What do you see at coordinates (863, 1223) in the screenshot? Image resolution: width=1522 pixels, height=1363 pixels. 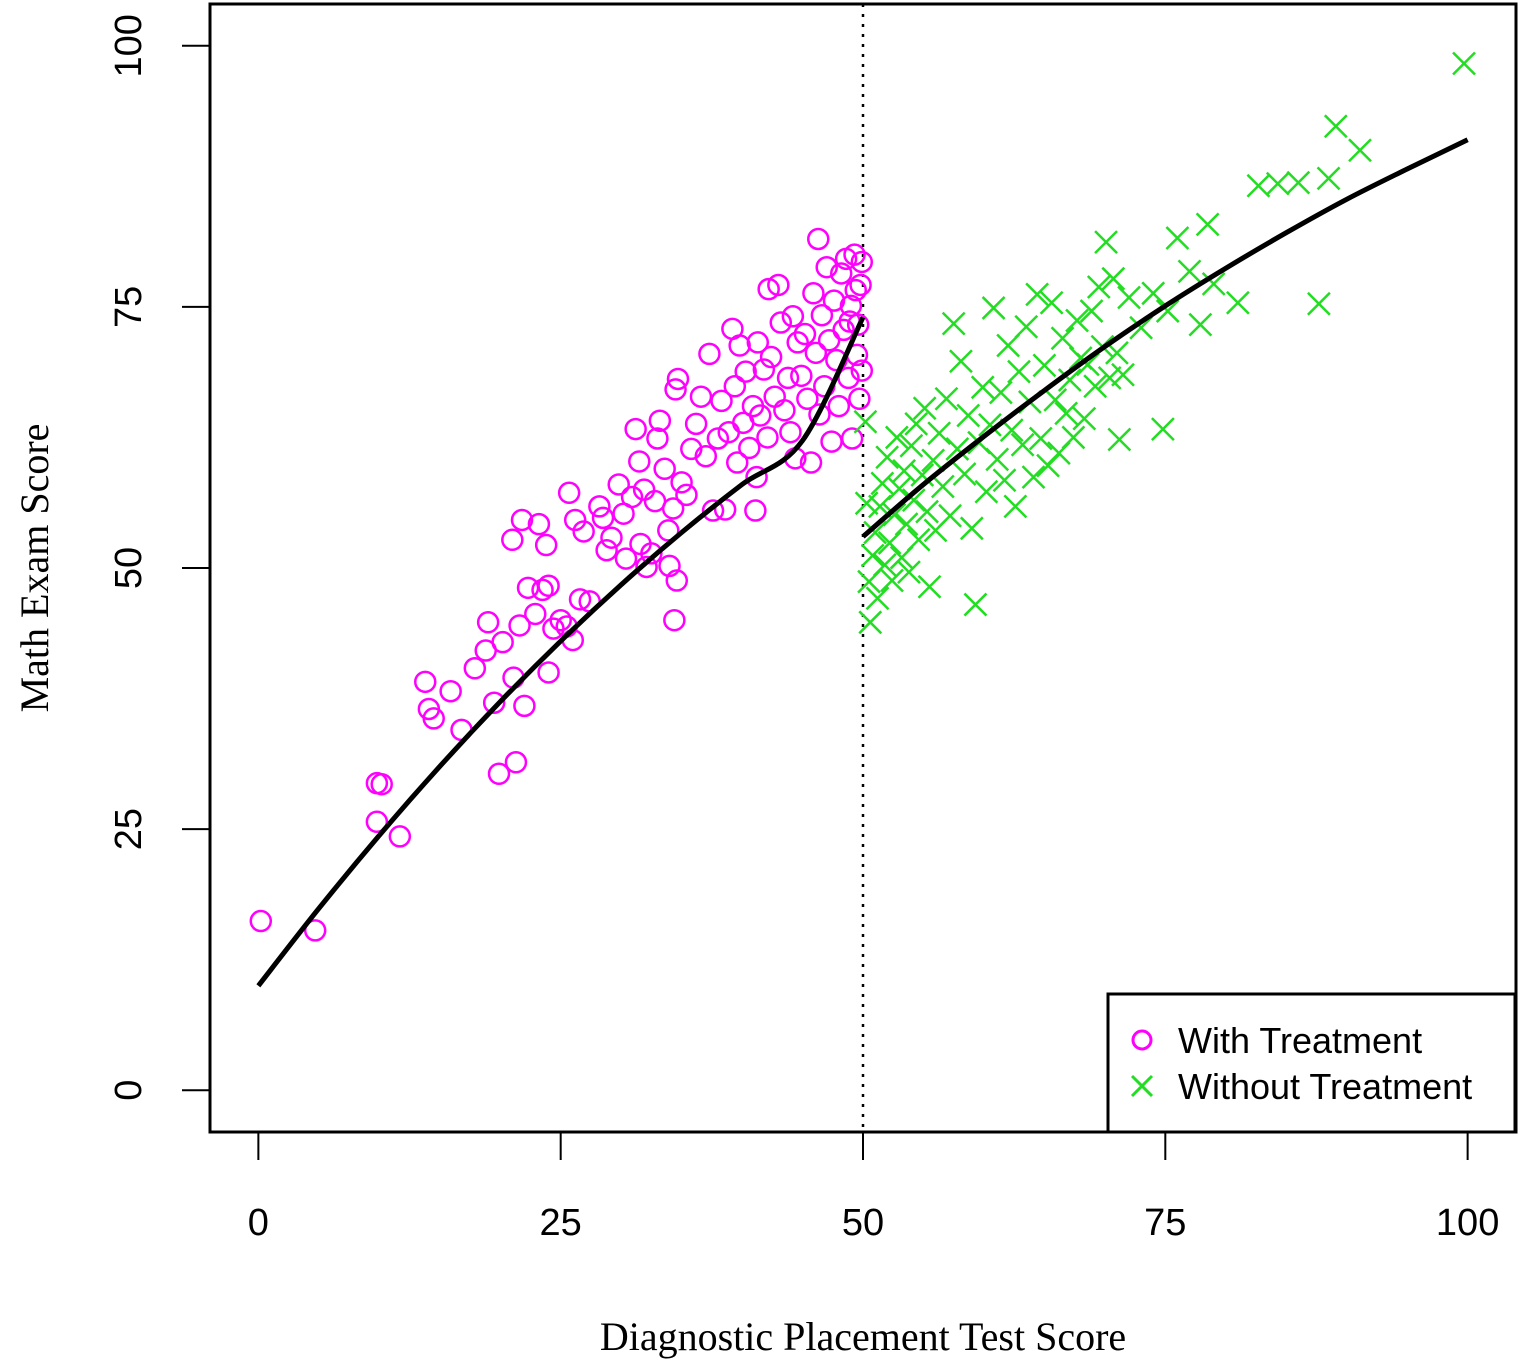 I see `x-tick-label: 50` at bounding box center [863, 1223].